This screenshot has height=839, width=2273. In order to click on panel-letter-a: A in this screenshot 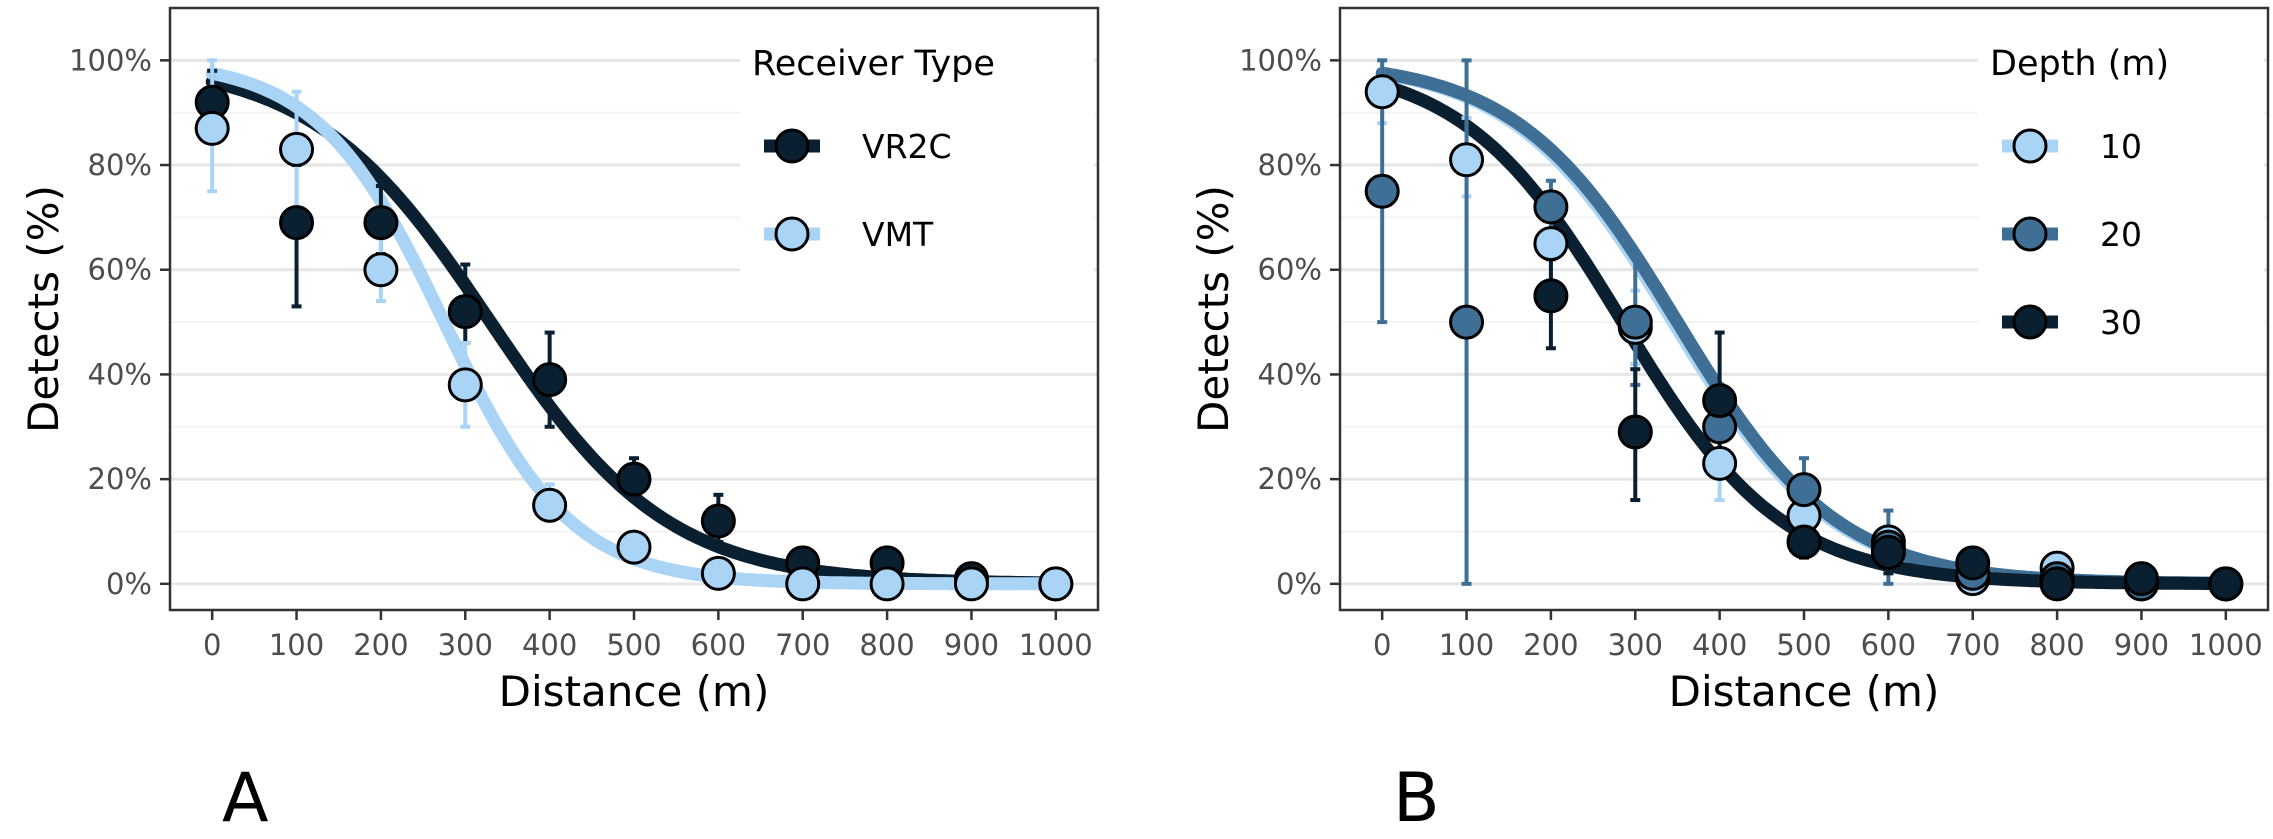, I will do `click(245, 798)`.